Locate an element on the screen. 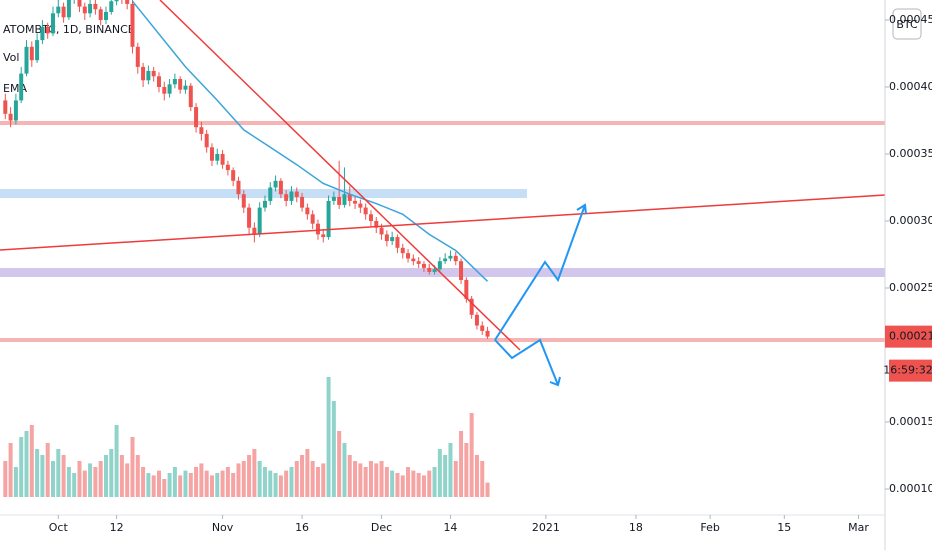 The height and width of the screenshot is (550, 932). currency-button is located at coordinates (907, 24).